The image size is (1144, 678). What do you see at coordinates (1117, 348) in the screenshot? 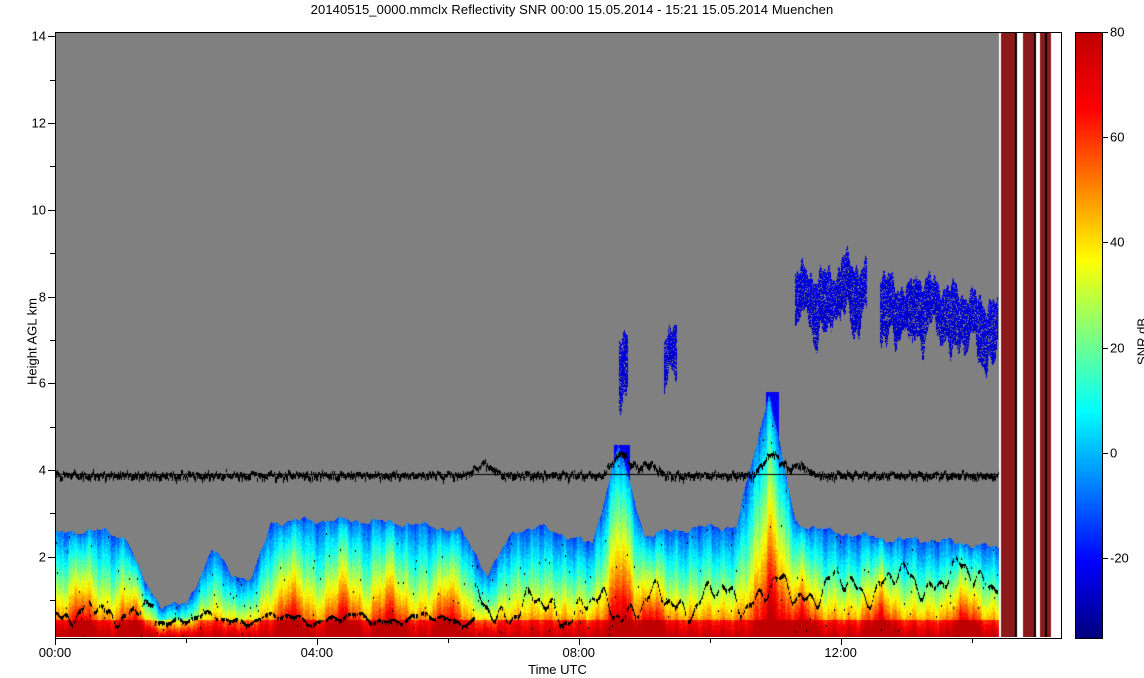
I see `colorbar-tick-label: 20` at bounding box center [1117, 348].